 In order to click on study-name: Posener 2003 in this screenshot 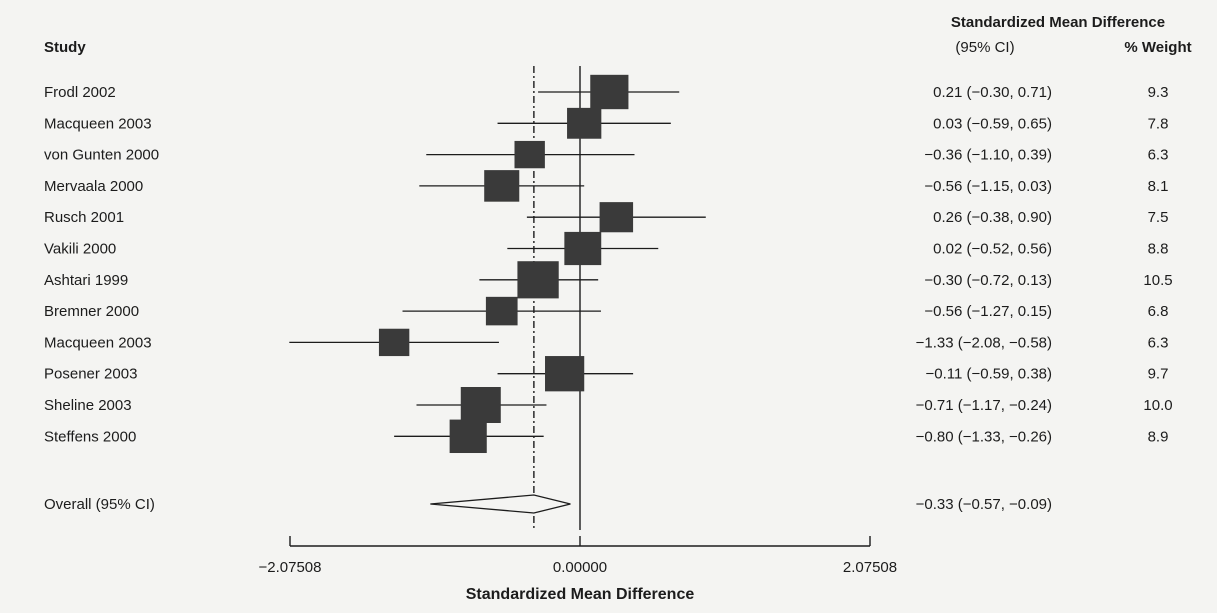, I will do `click(90, 374)`.